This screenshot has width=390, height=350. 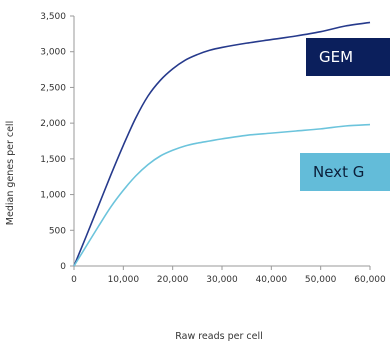 I want to click on y-tick-label: 2,500, so click(x=53, y=88).